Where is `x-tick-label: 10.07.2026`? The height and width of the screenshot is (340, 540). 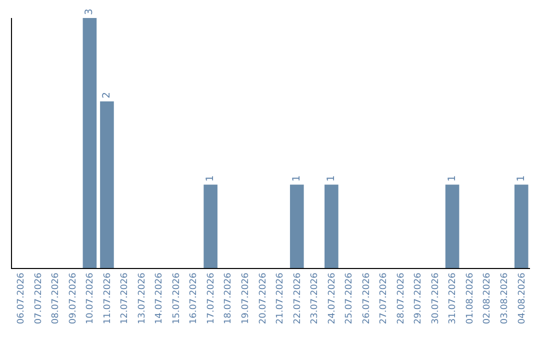 x-tick-label: 10.07.2026 is located at coordinates (91, 298).